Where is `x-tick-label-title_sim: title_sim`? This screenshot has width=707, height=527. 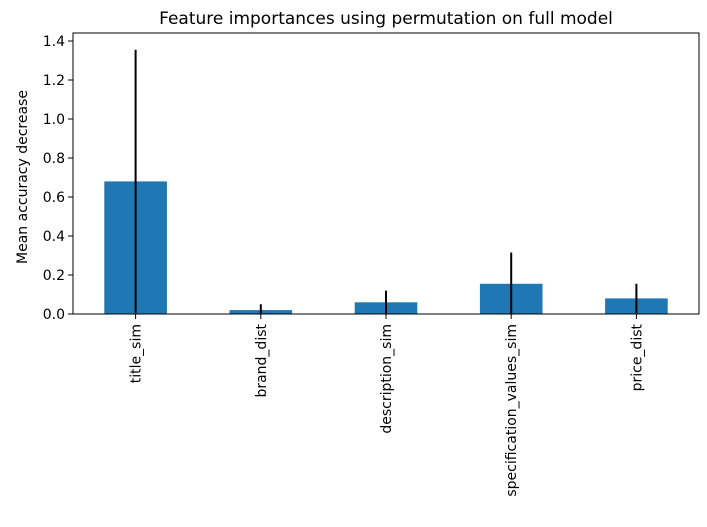
x-tick-label-title_sim: title_sim is located at coordinates (137, 353).